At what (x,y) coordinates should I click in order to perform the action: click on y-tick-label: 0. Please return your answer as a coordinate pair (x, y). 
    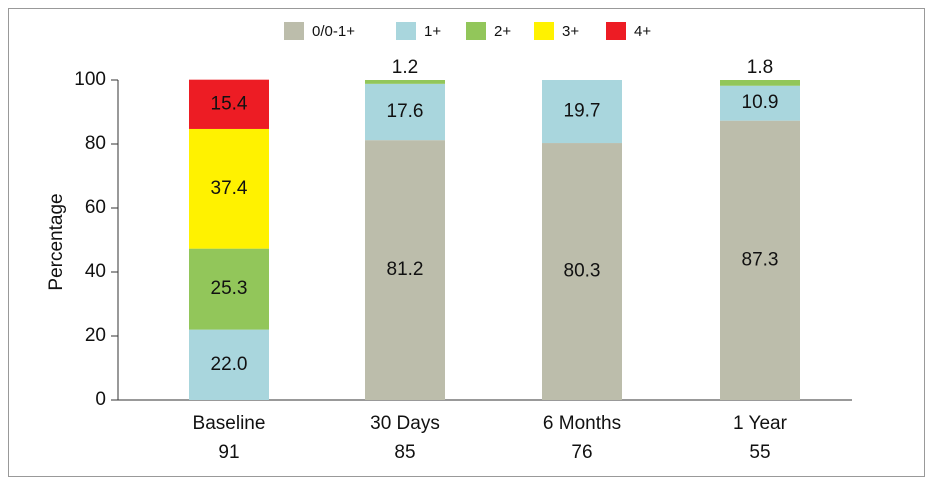
    Looking at the image, I should click on (100, 399).